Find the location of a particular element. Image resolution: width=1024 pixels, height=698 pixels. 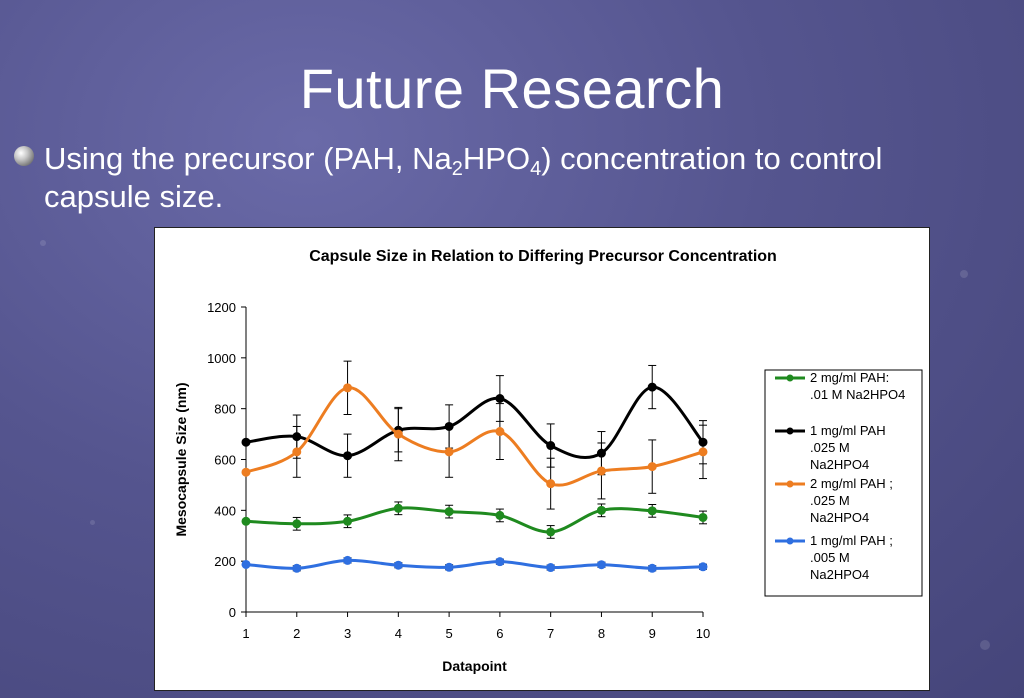

y-tick-label: 1000 is located at coordinates (221, 358).